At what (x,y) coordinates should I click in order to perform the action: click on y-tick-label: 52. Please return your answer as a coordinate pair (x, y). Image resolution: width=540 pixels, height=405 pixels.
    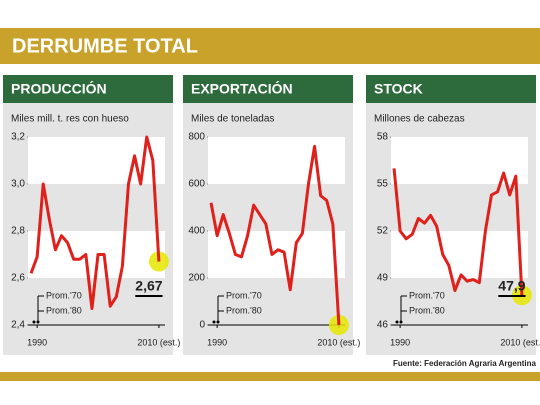
    Looking at the image, I should click on (383, 231).